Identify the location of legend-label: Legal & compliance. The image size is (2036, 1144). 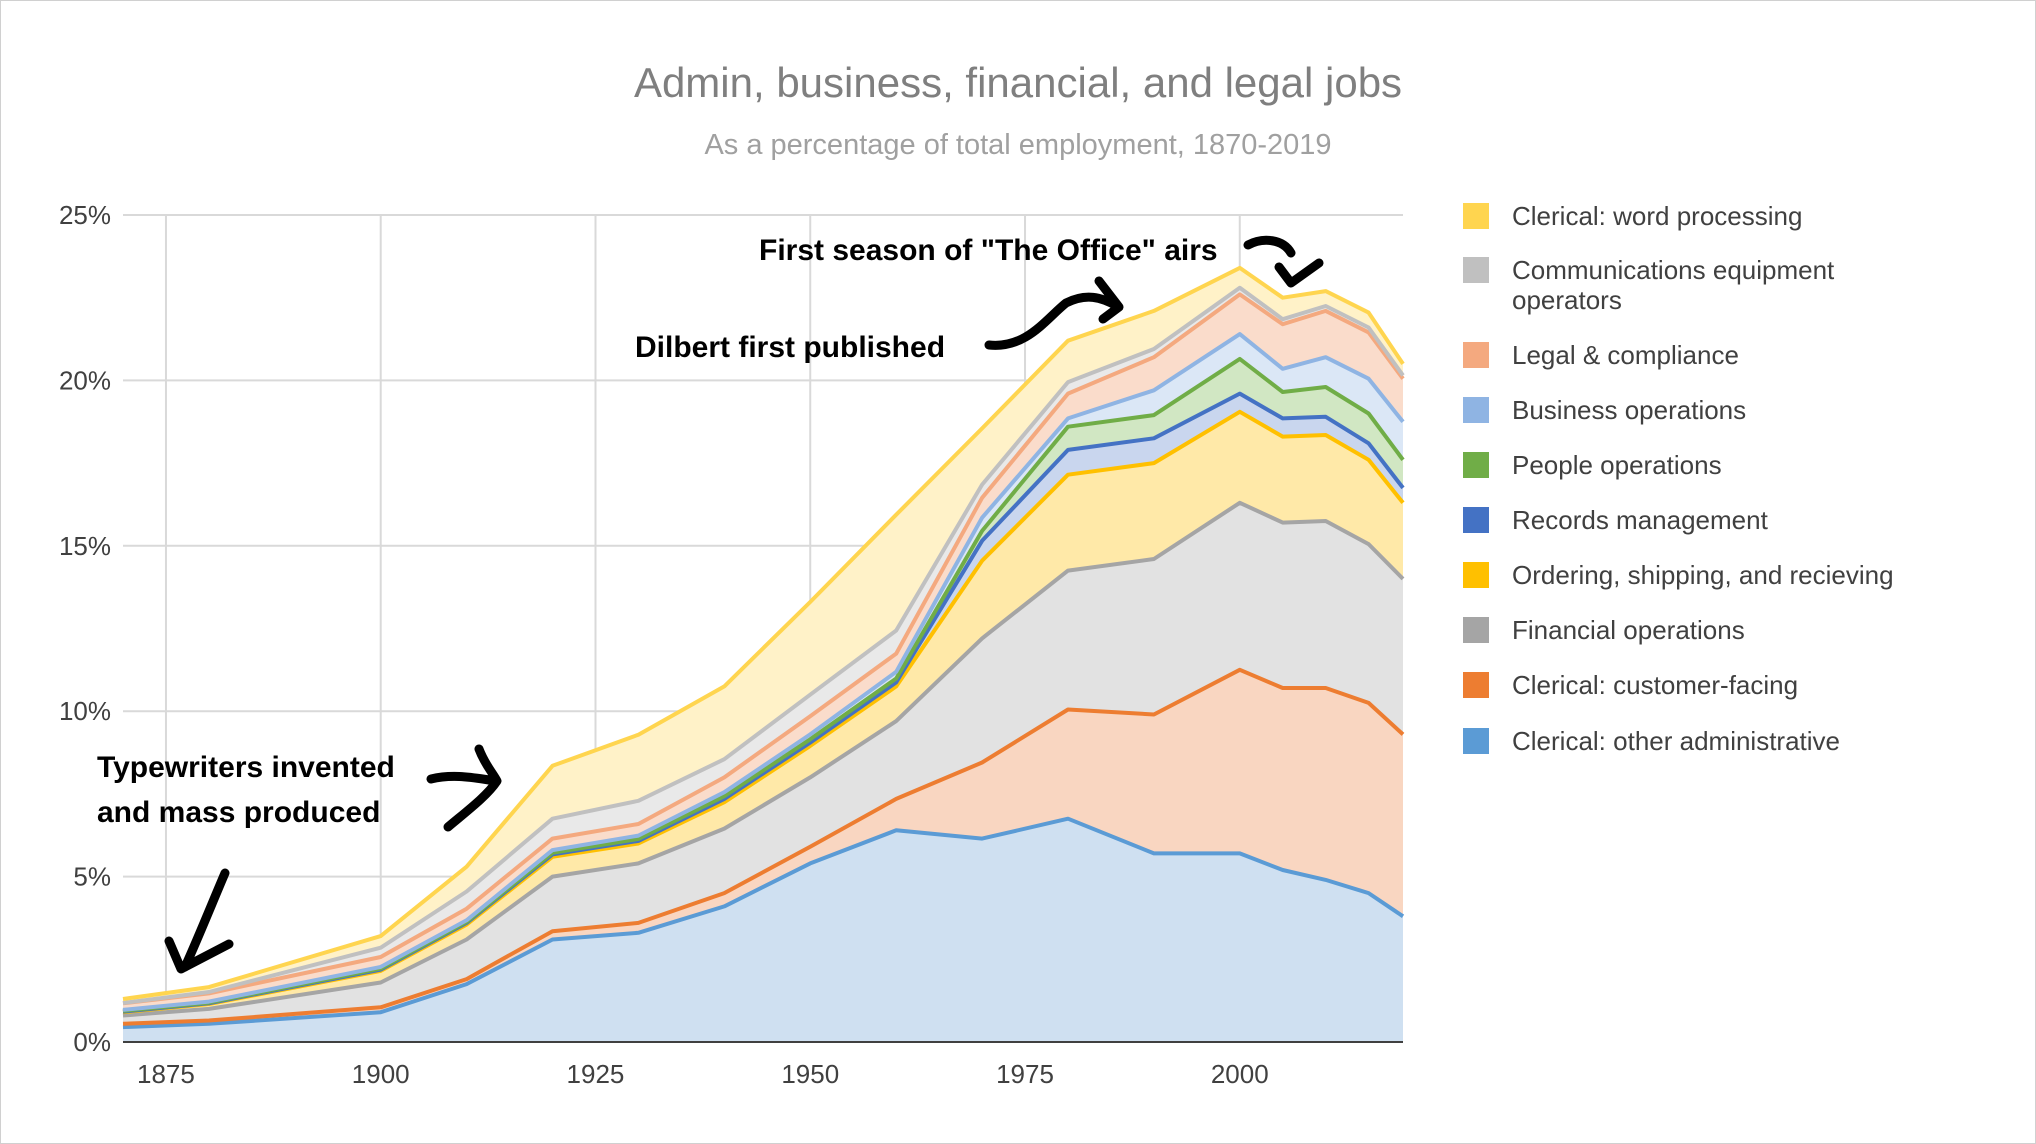
(1625, 355).